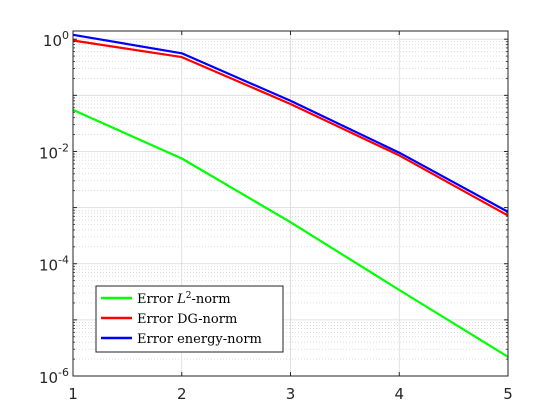 The height and width of the screenshot is (420, 560). I want to click on legend-label-3: Error energy-norm, so click(199, 339).